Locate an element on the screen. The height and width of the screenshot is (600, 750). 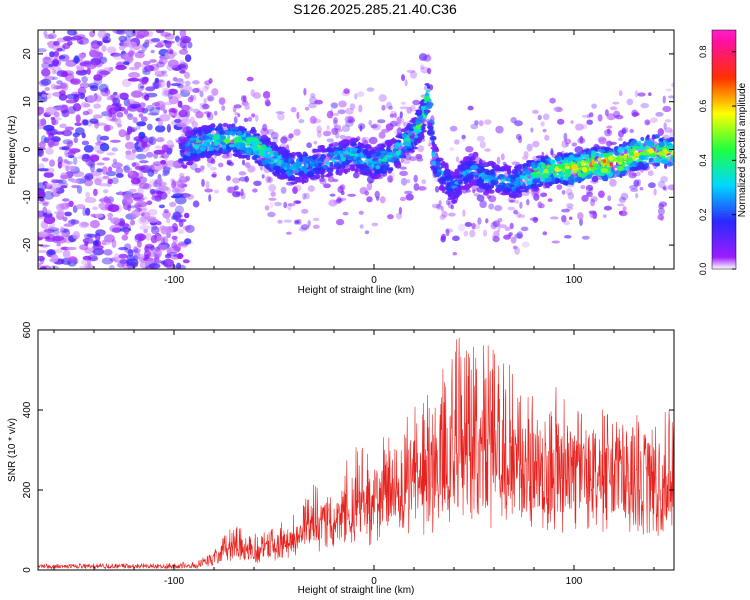
colorbar-tick-label: 0.6 is located at coordinates (703, 106).